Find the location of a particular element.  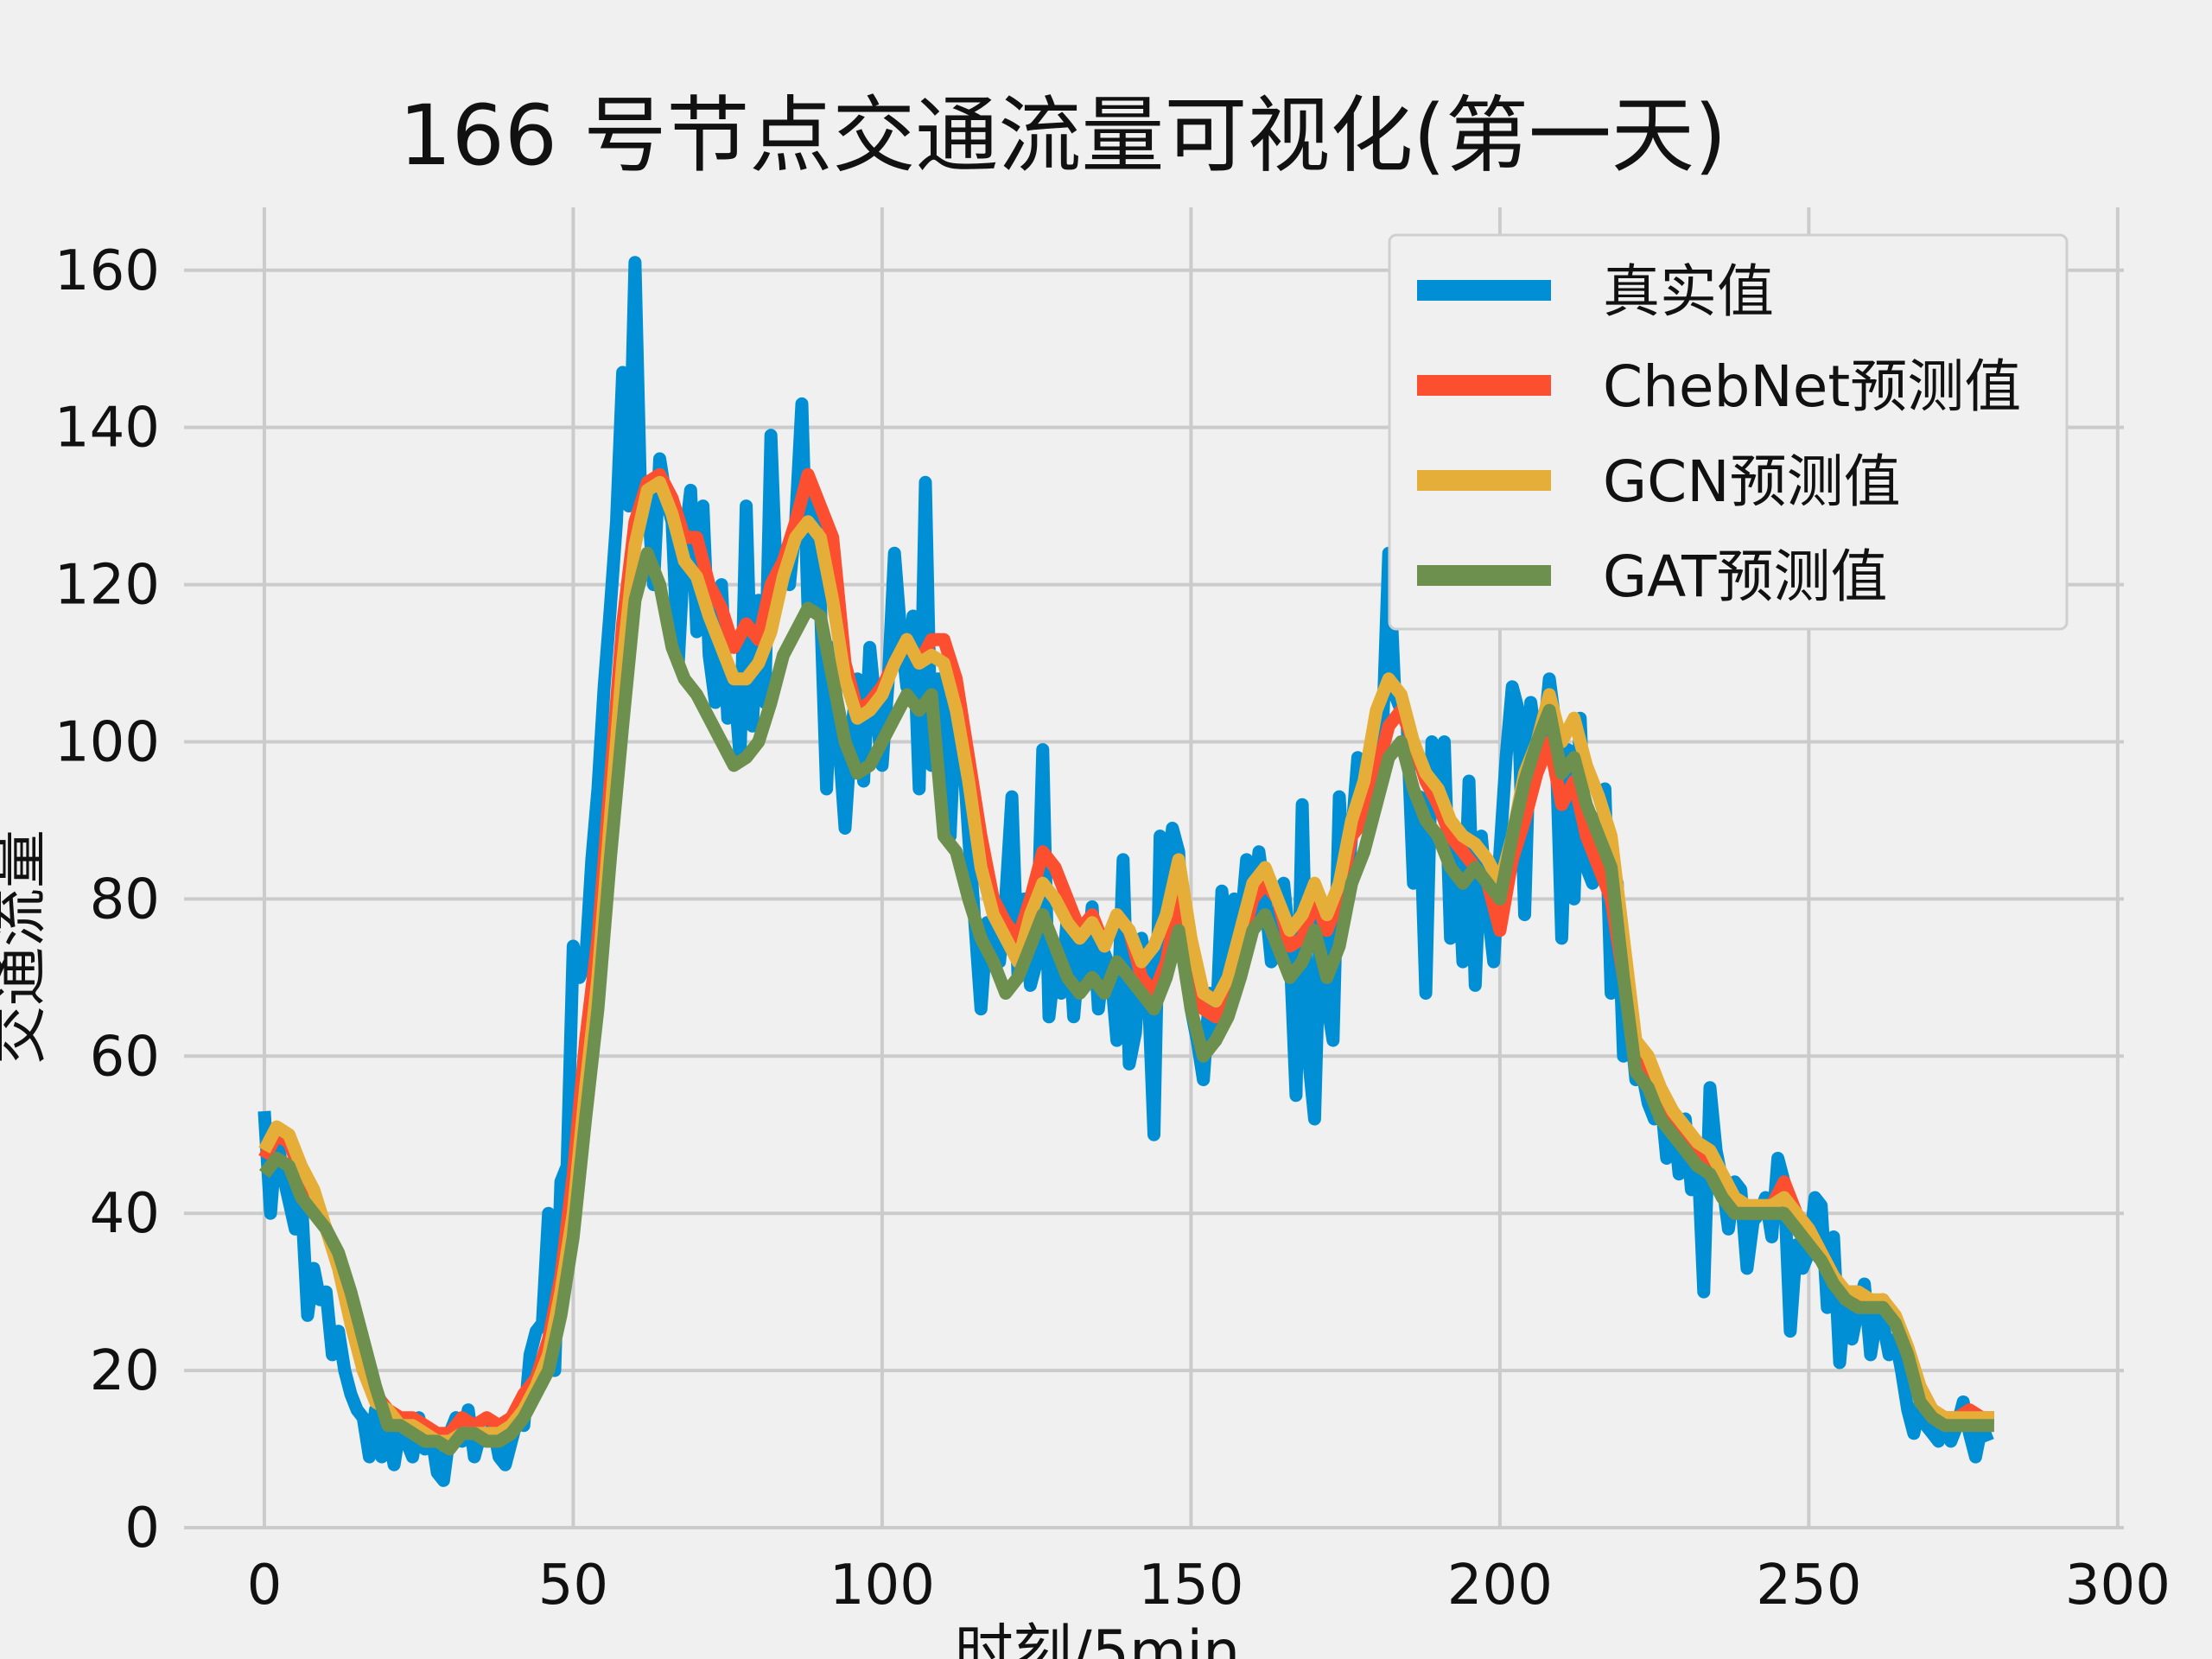

y-tick-label: 160 is located at coordinates (107, 271).